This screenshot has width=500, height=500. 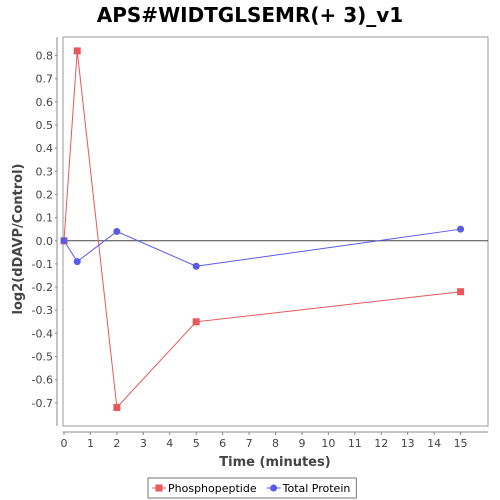 What do you see at coordinates (159, 488) in the screenshot?
I see `legend-marker-phosphopeptide` at bounding box center [159, 488].